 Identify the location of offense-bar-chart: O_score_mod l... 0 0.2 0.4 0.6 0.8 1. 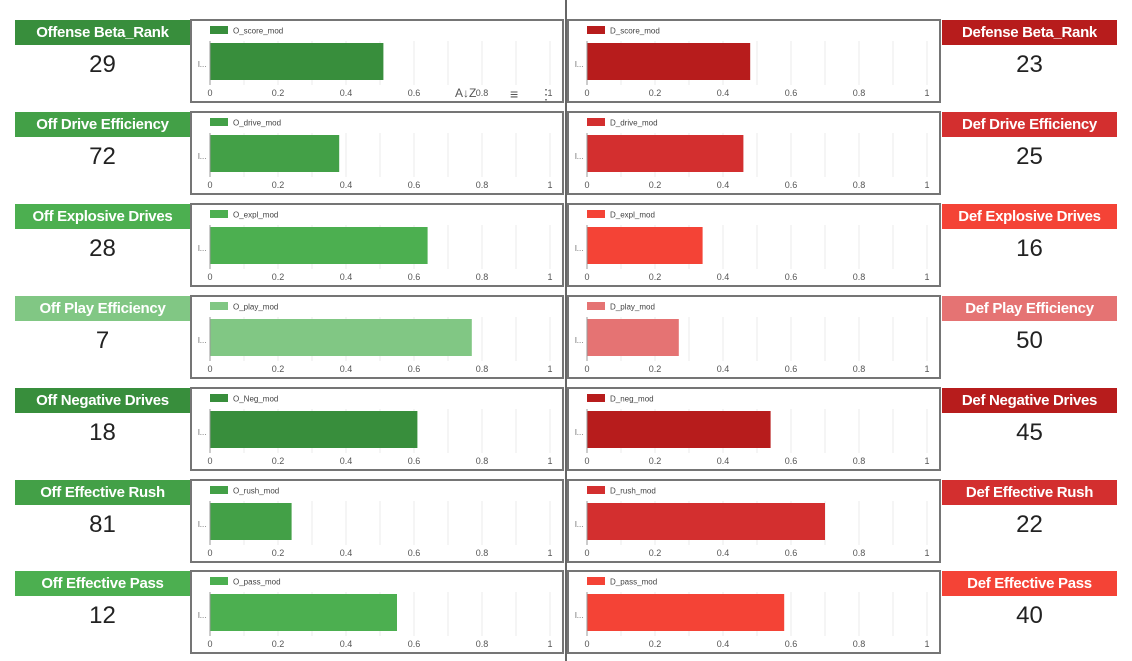
(377, 61).